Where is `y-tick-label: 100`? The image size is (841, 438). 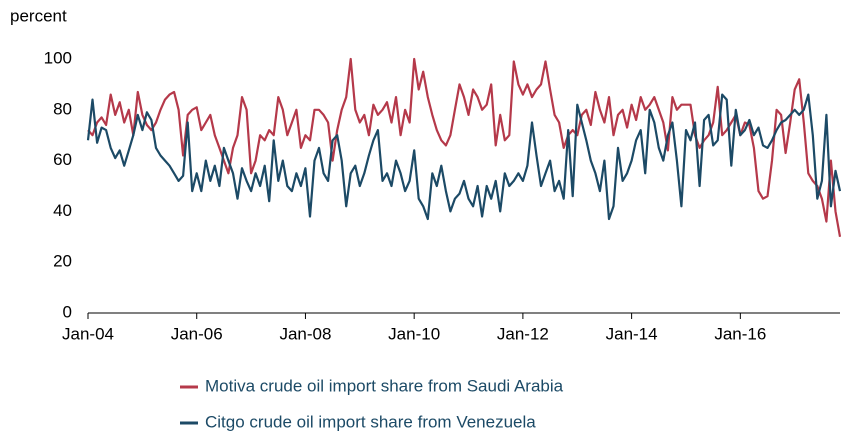 y-tick-label: 100 is located at coordinates (58, 57).